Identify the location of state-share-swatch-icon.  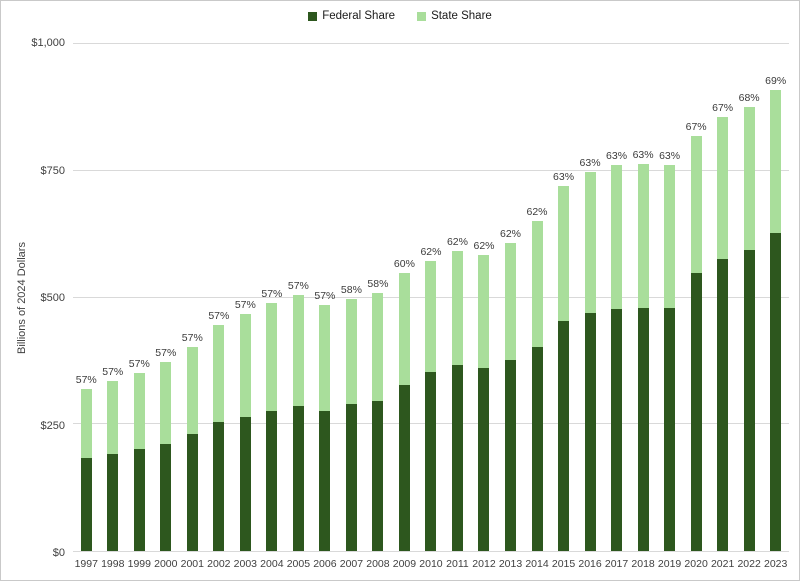
(422, 16).